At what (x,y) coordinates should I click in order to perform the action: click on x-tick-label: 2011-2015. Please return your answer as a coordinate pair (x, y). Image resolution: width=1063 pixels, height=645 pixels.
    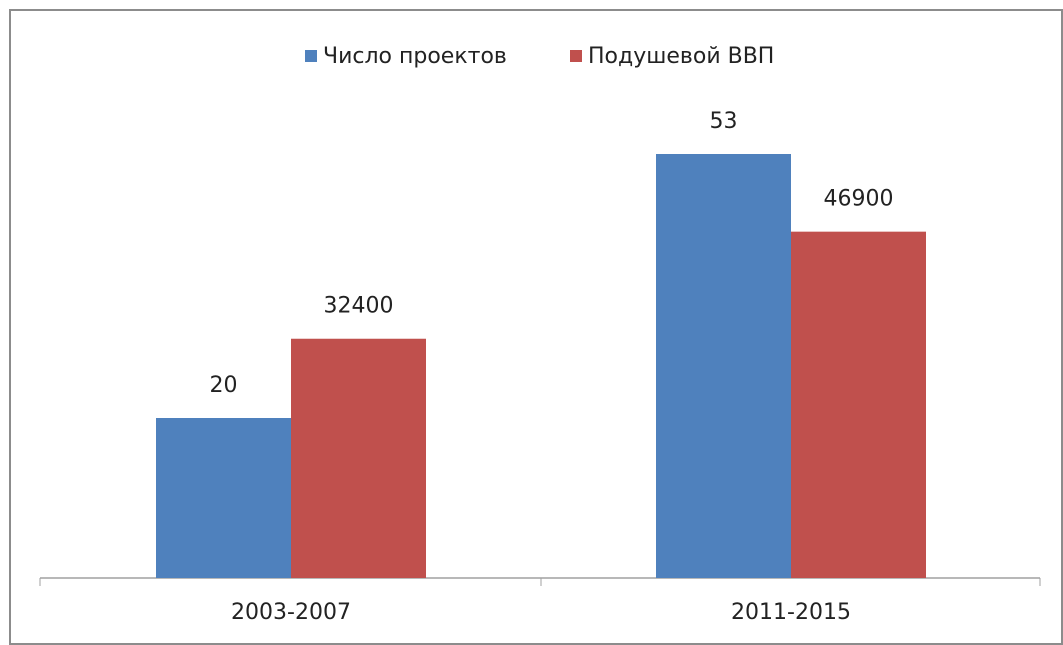
    Looking at the image, I should click on (791, 612).